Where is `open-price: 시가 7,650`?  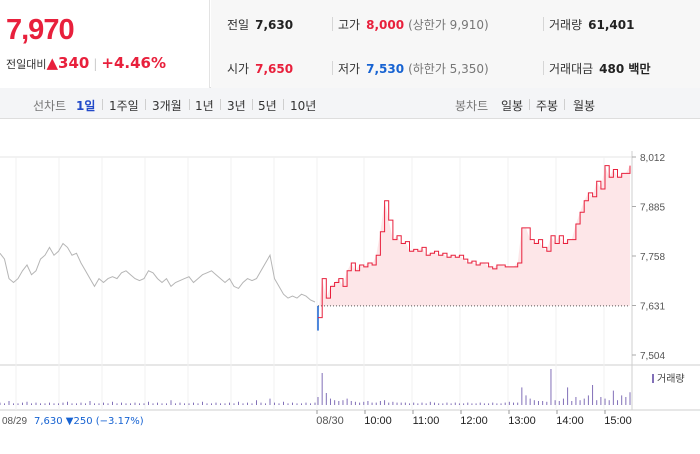 open-price: 시가 7,650 is located at coordinates (260, 69).